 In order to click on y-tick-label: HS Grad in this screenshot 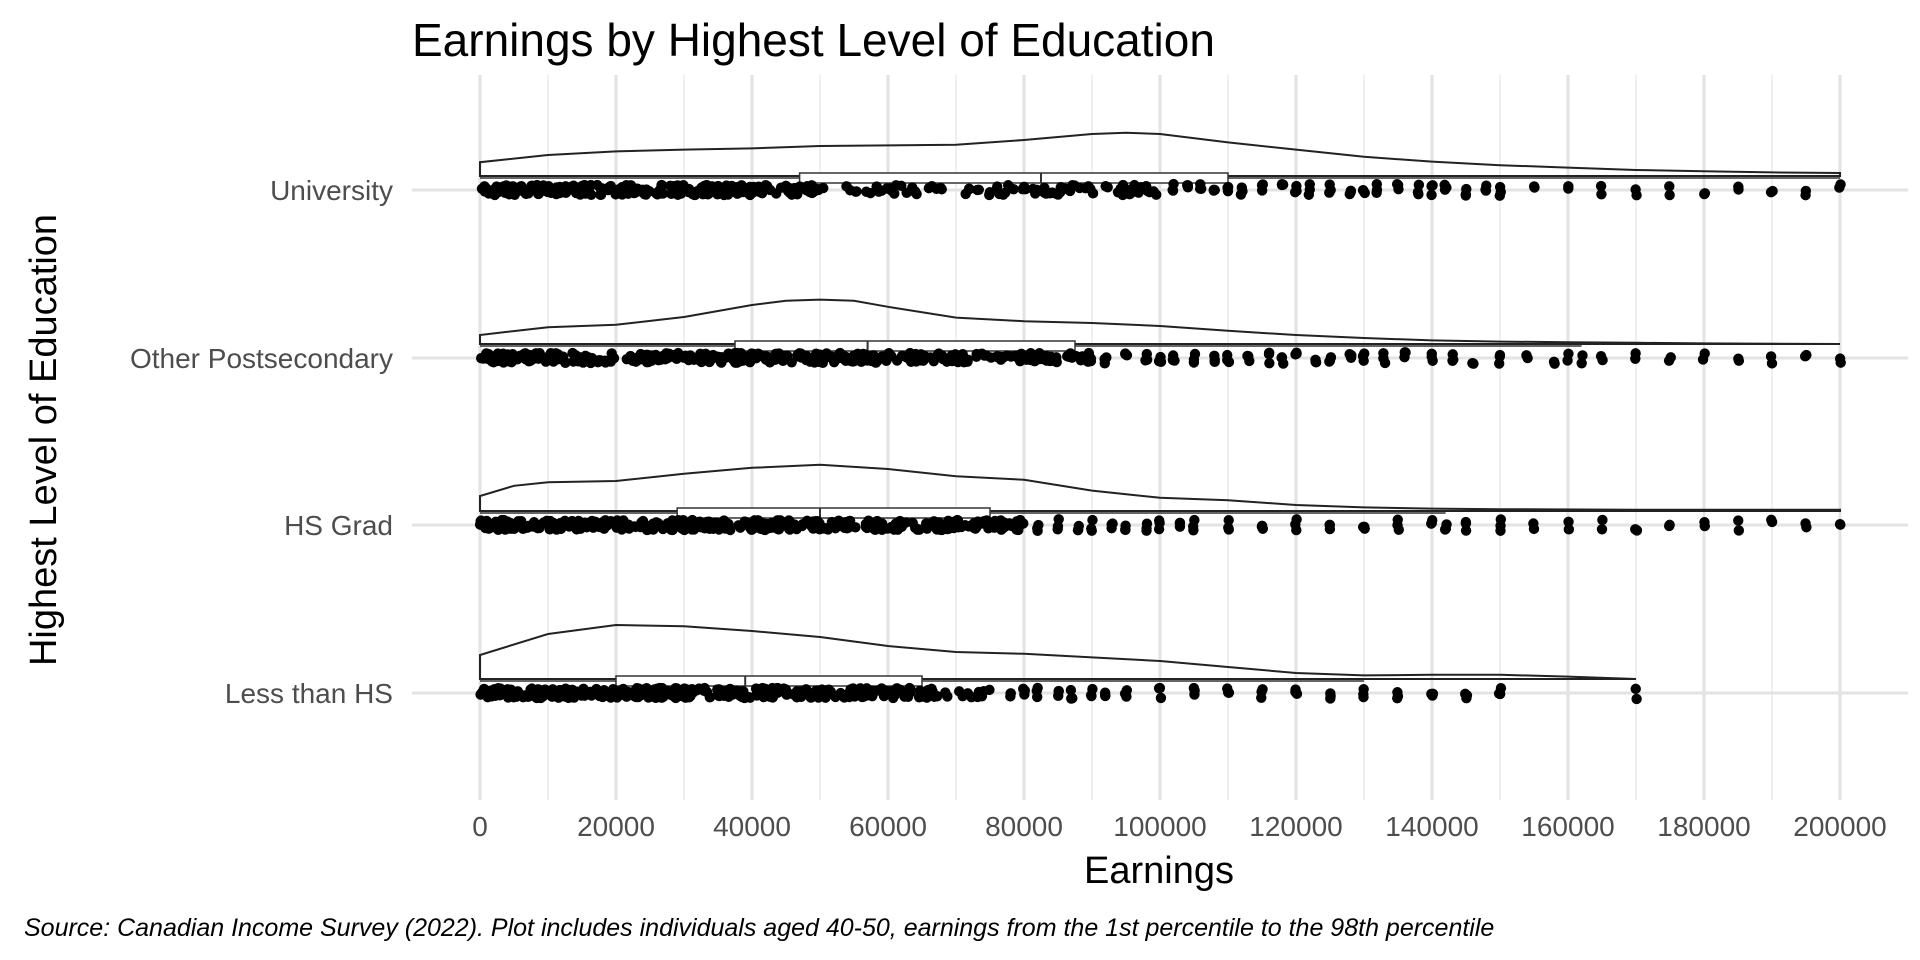, I will do `click(338, 525)`.